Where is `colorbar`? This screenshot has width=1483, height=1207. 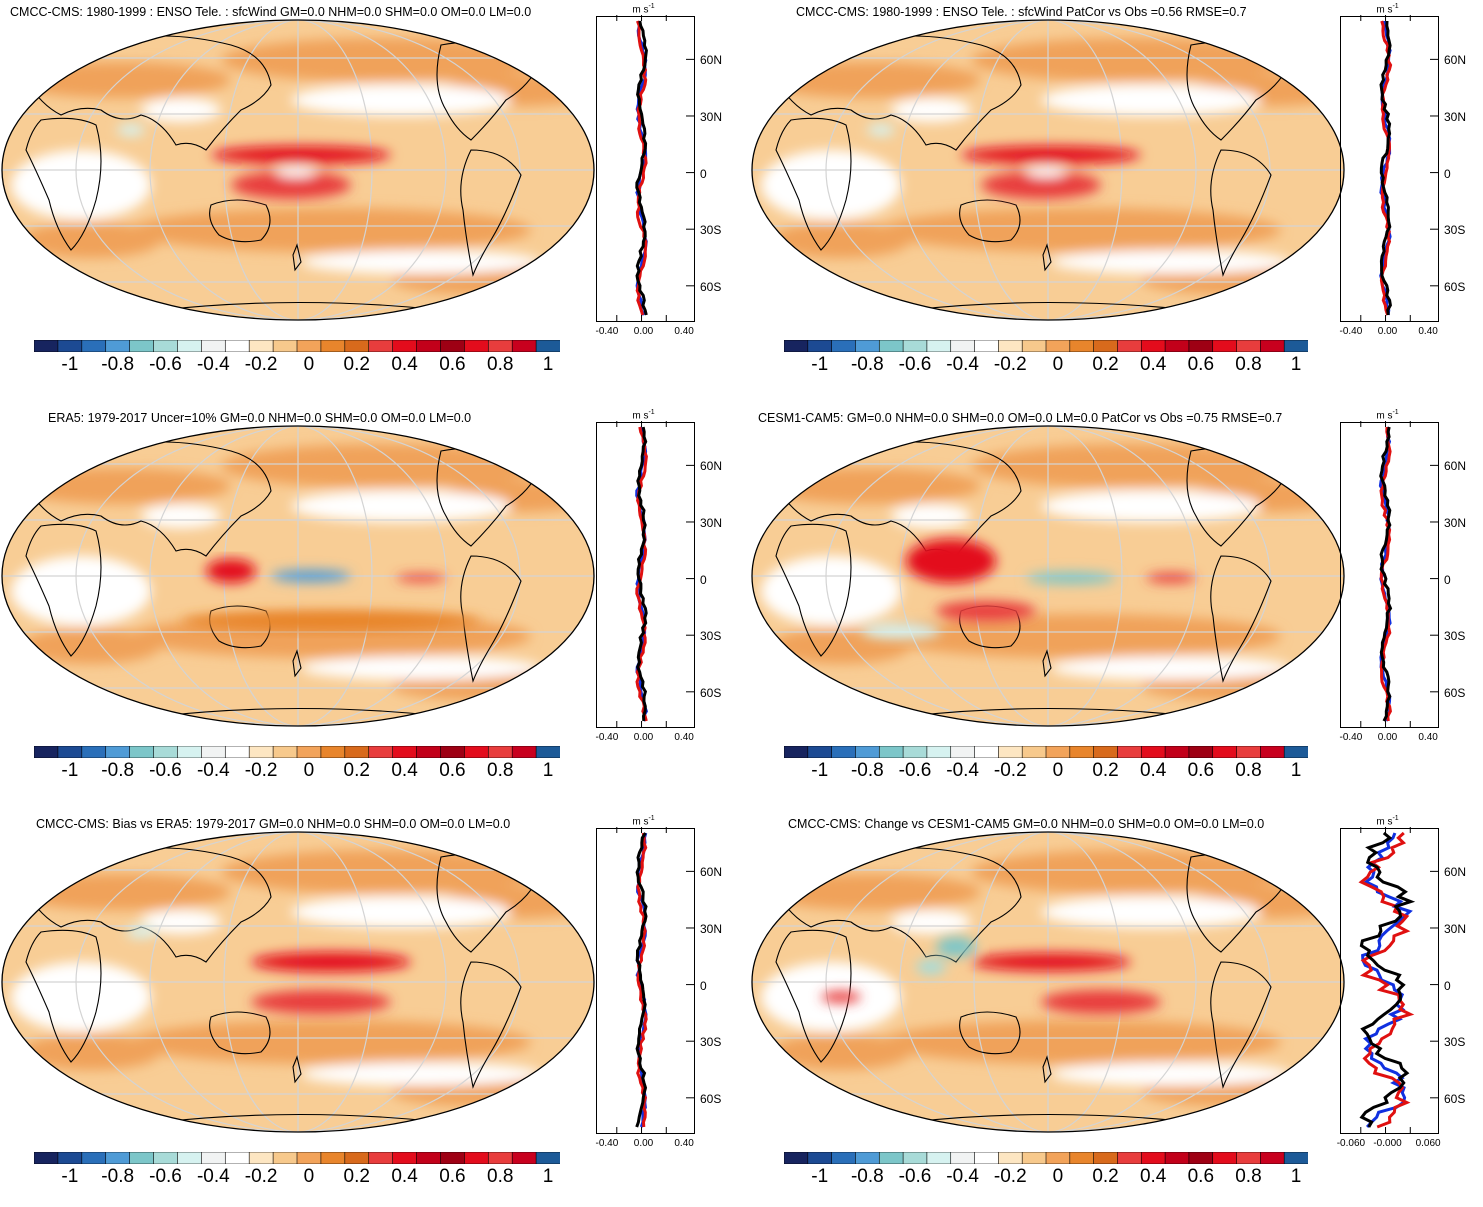
colorbar is located at coordinates (1046, 752).